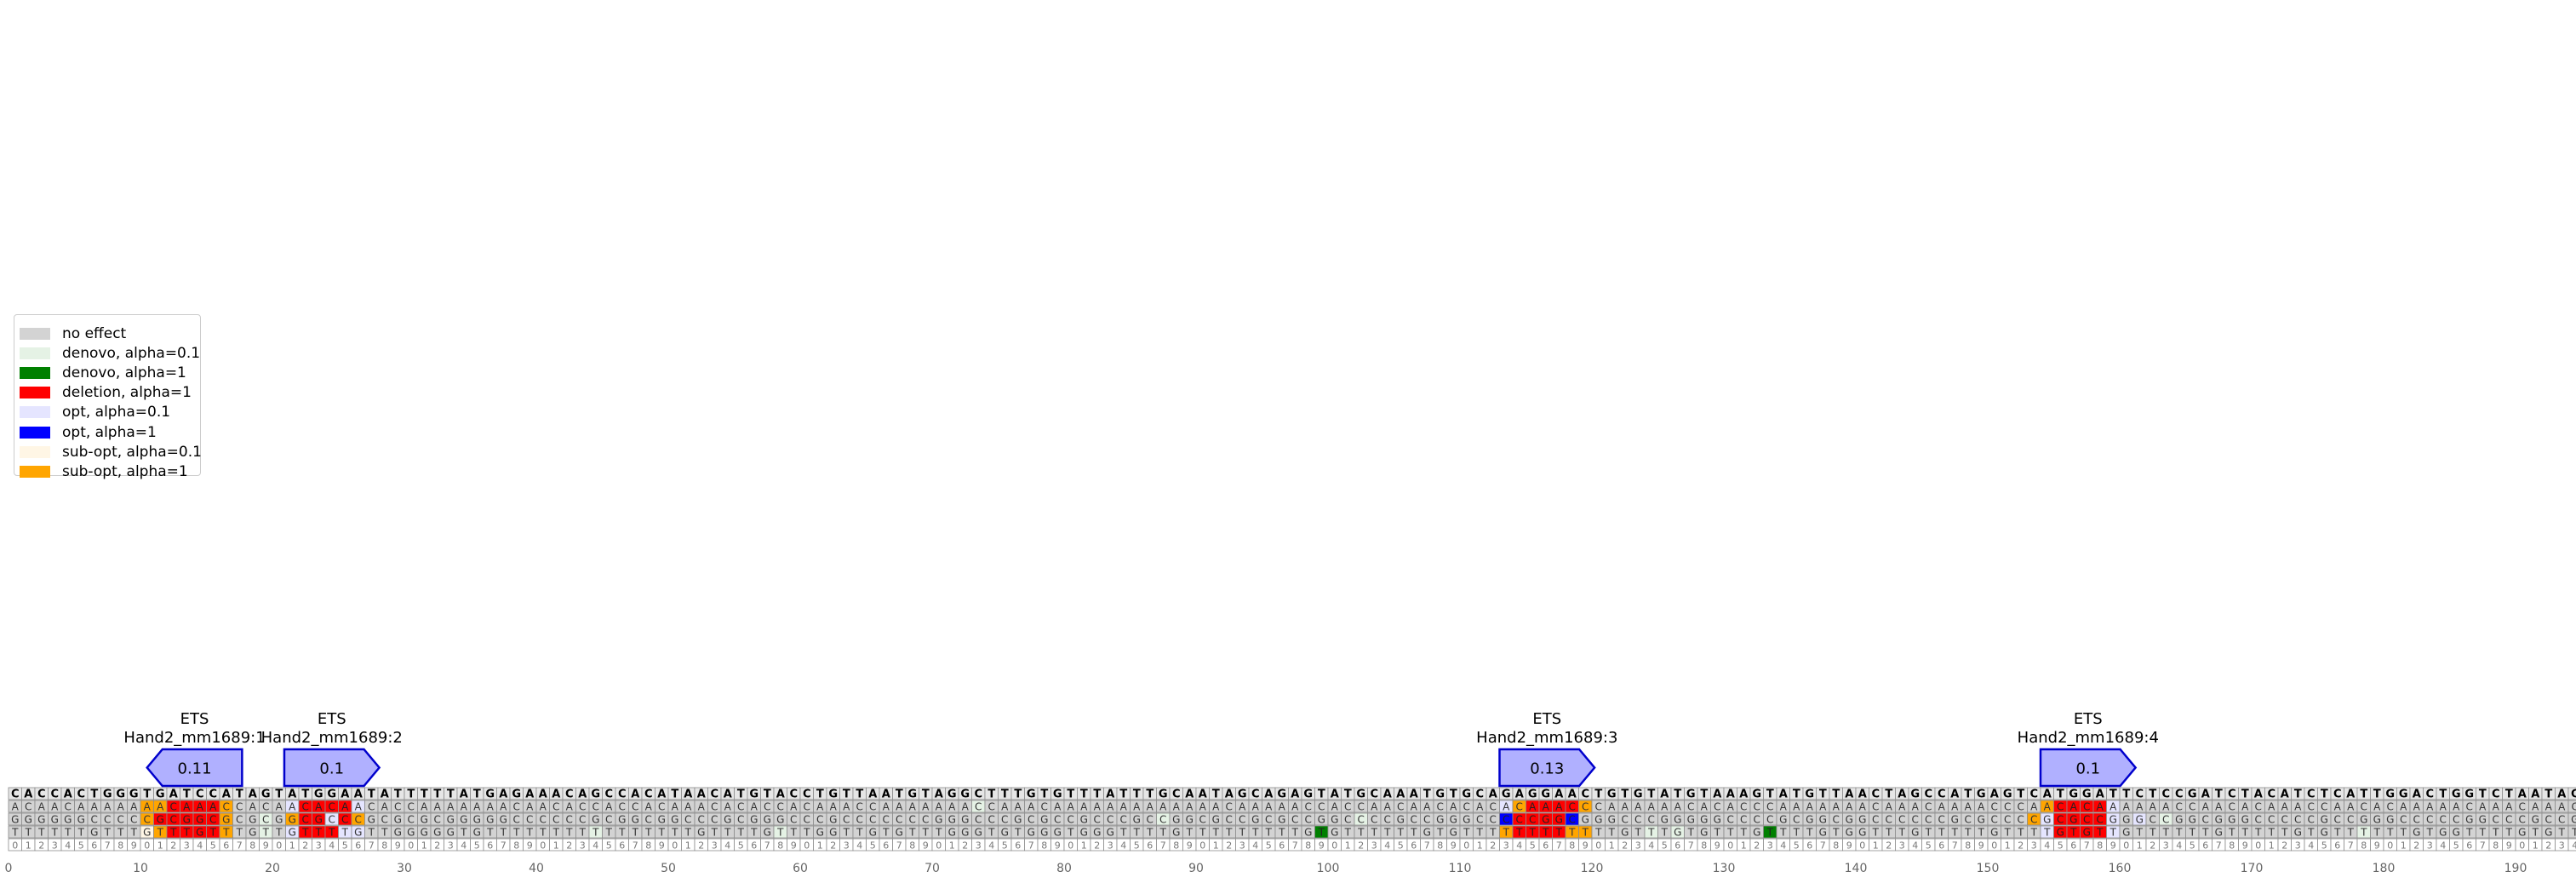 This screenshot has height=883, width=2576. What do you see at coordinates (1572, 845) in the screenshot?
I see `index-digit: 8` at bounding box center [1572, 845].